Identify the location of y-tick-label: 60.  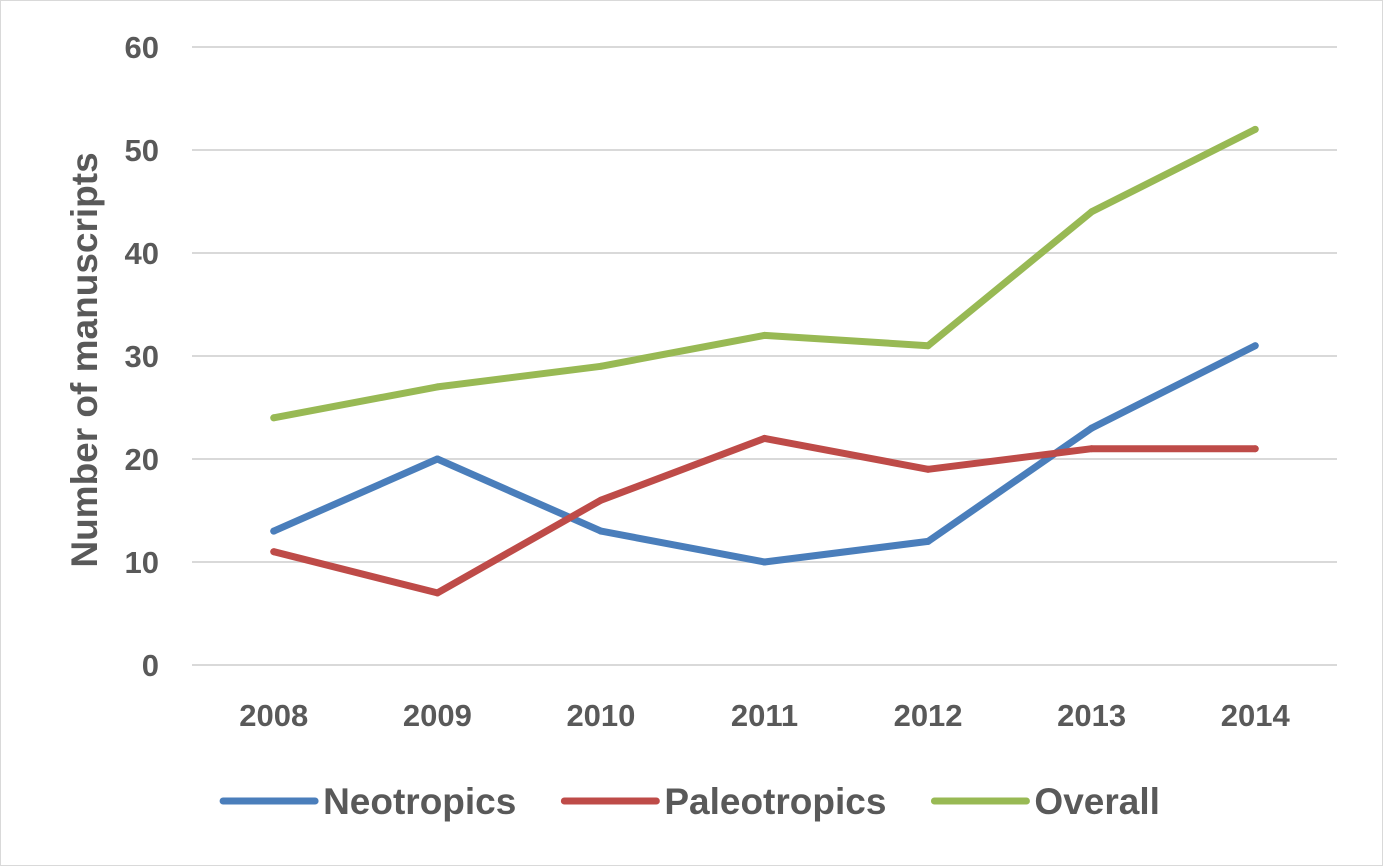
(142, 47).